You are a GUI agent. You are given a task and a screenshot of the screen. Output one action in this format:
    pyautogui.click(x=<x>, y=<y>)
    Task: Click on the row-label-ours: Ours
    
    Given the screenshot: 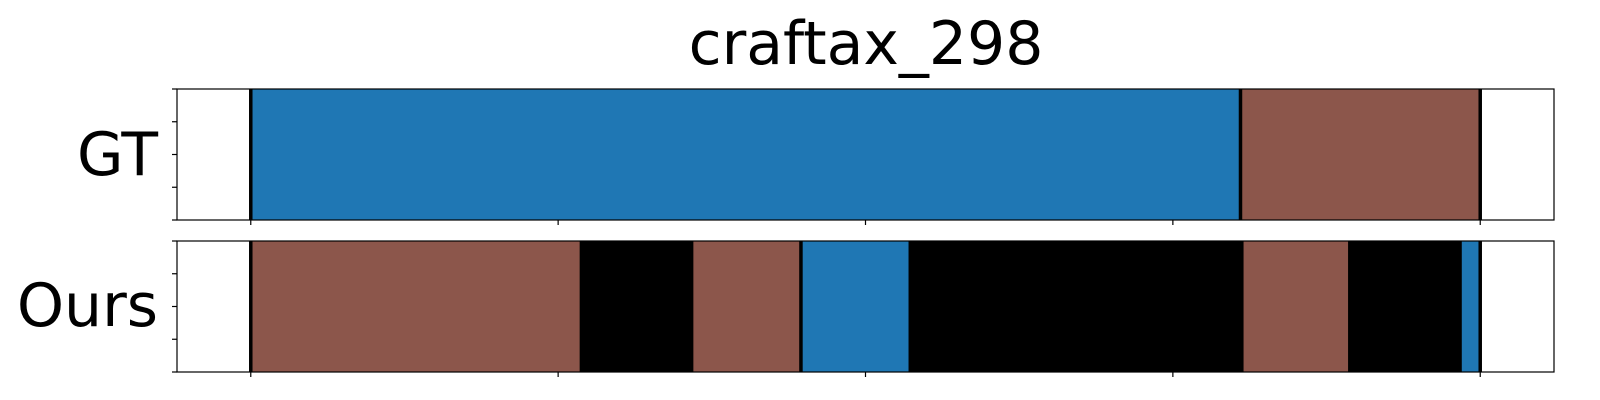 What is the action you would take?
    pyautogui.click(x=87, y=306)
    